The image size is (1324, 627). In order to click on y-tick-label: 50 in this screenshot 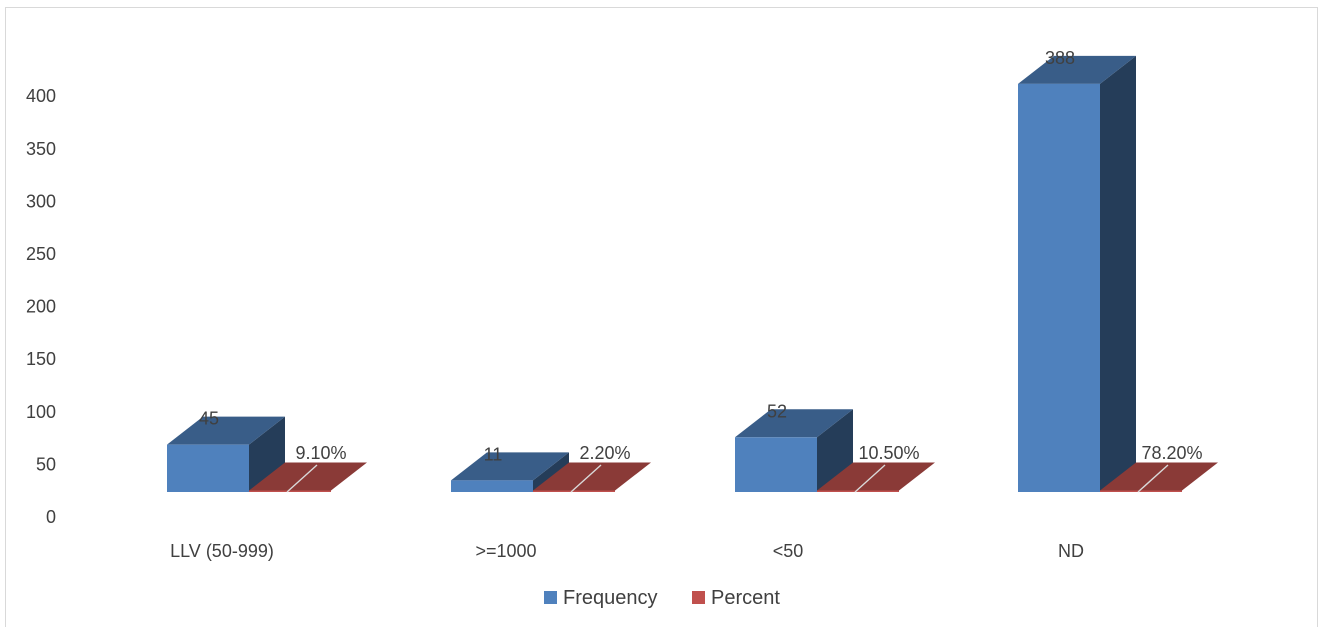, I will do `click(46, 464)`.